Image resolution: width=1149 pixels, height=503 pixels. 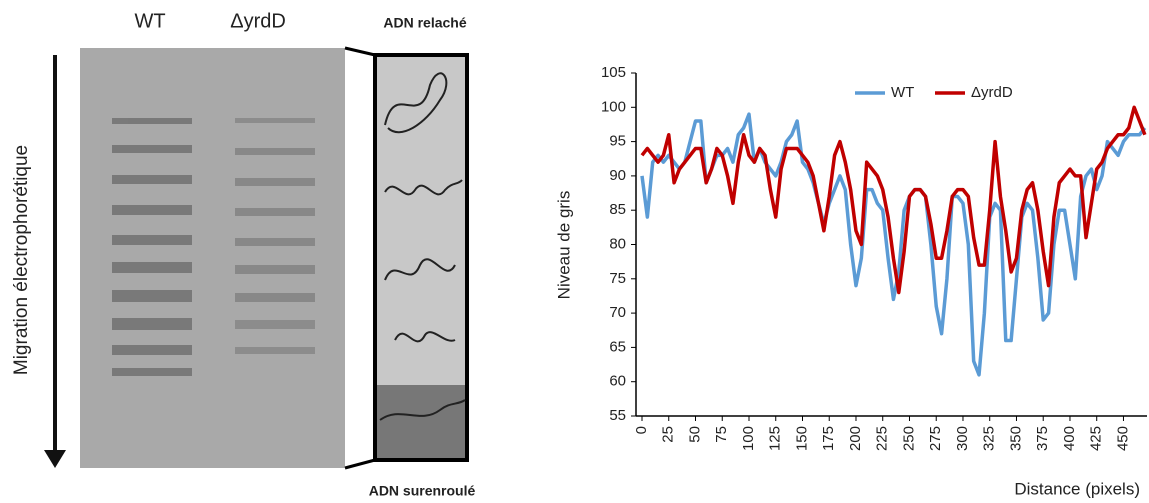 I want to click on y-axis-title: Niveau de gris, so click(x=563, y=245).